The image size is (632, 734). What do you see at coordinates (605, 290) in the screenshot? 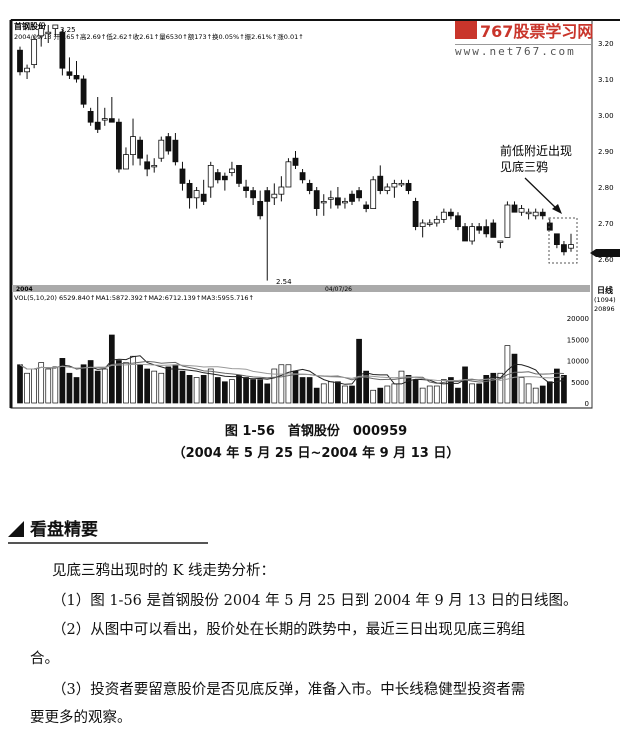
I see `period-label: 日线` at bounding box center [605, 290].